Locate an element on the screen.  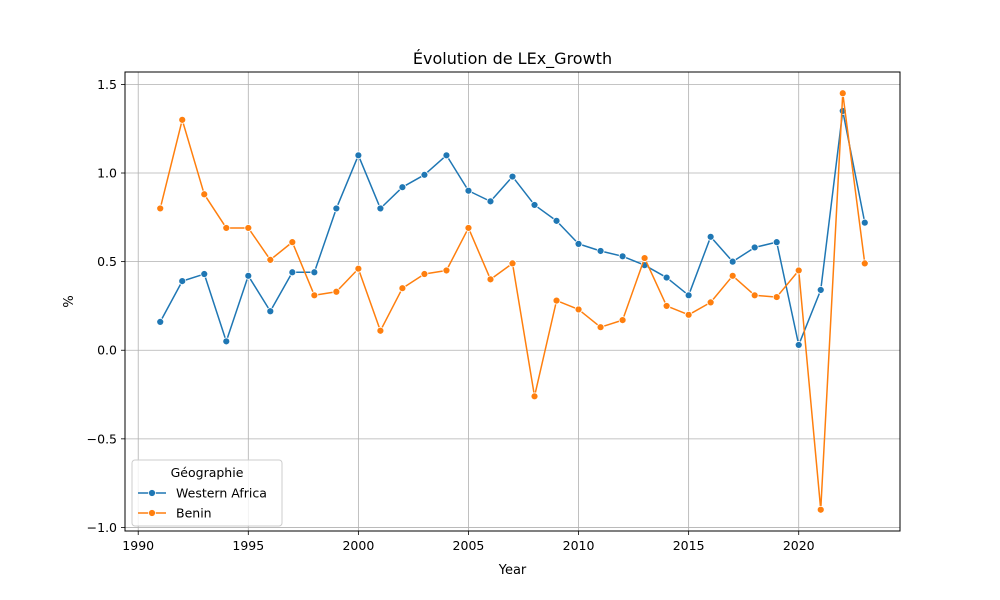
legend: Géographie Western Africa Benin is located at coordinates (207, 493).